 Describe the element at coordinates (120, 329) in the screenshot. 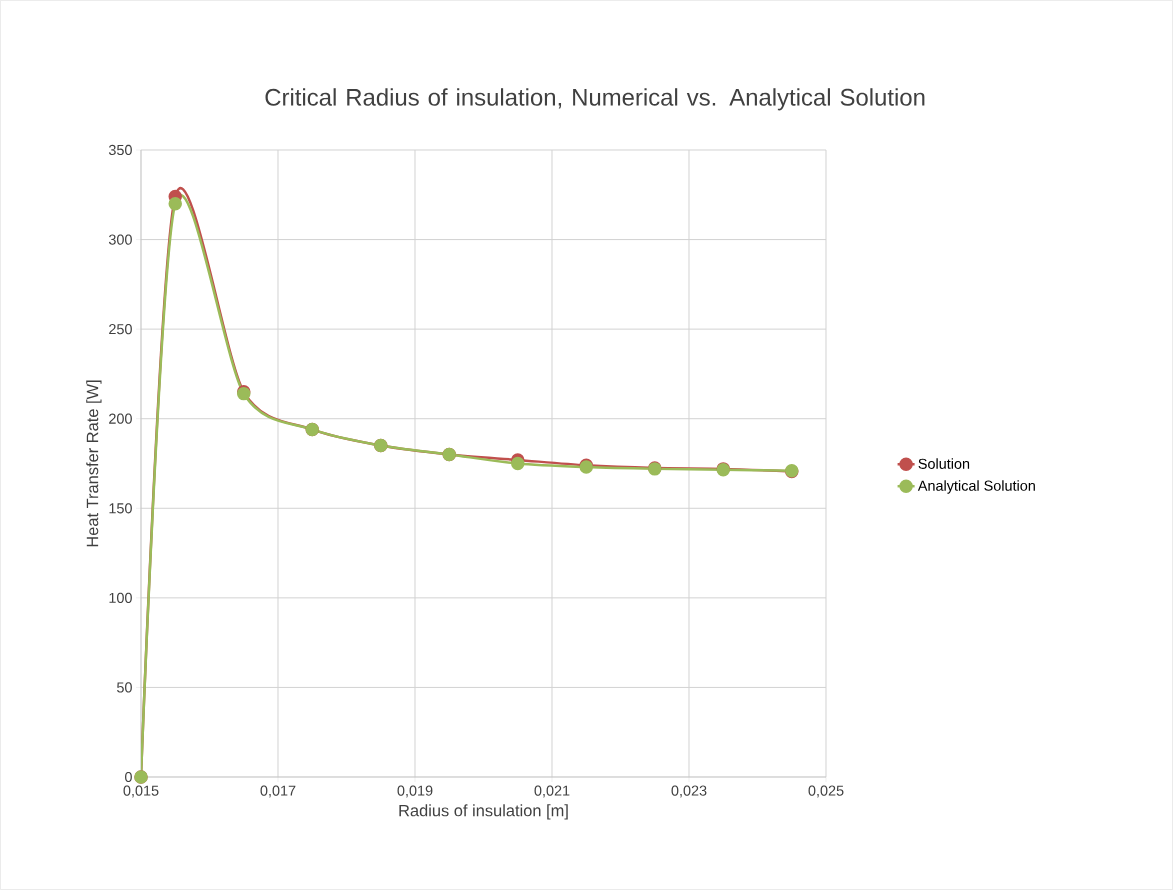

I see `y-tick-label: 250` at that location.